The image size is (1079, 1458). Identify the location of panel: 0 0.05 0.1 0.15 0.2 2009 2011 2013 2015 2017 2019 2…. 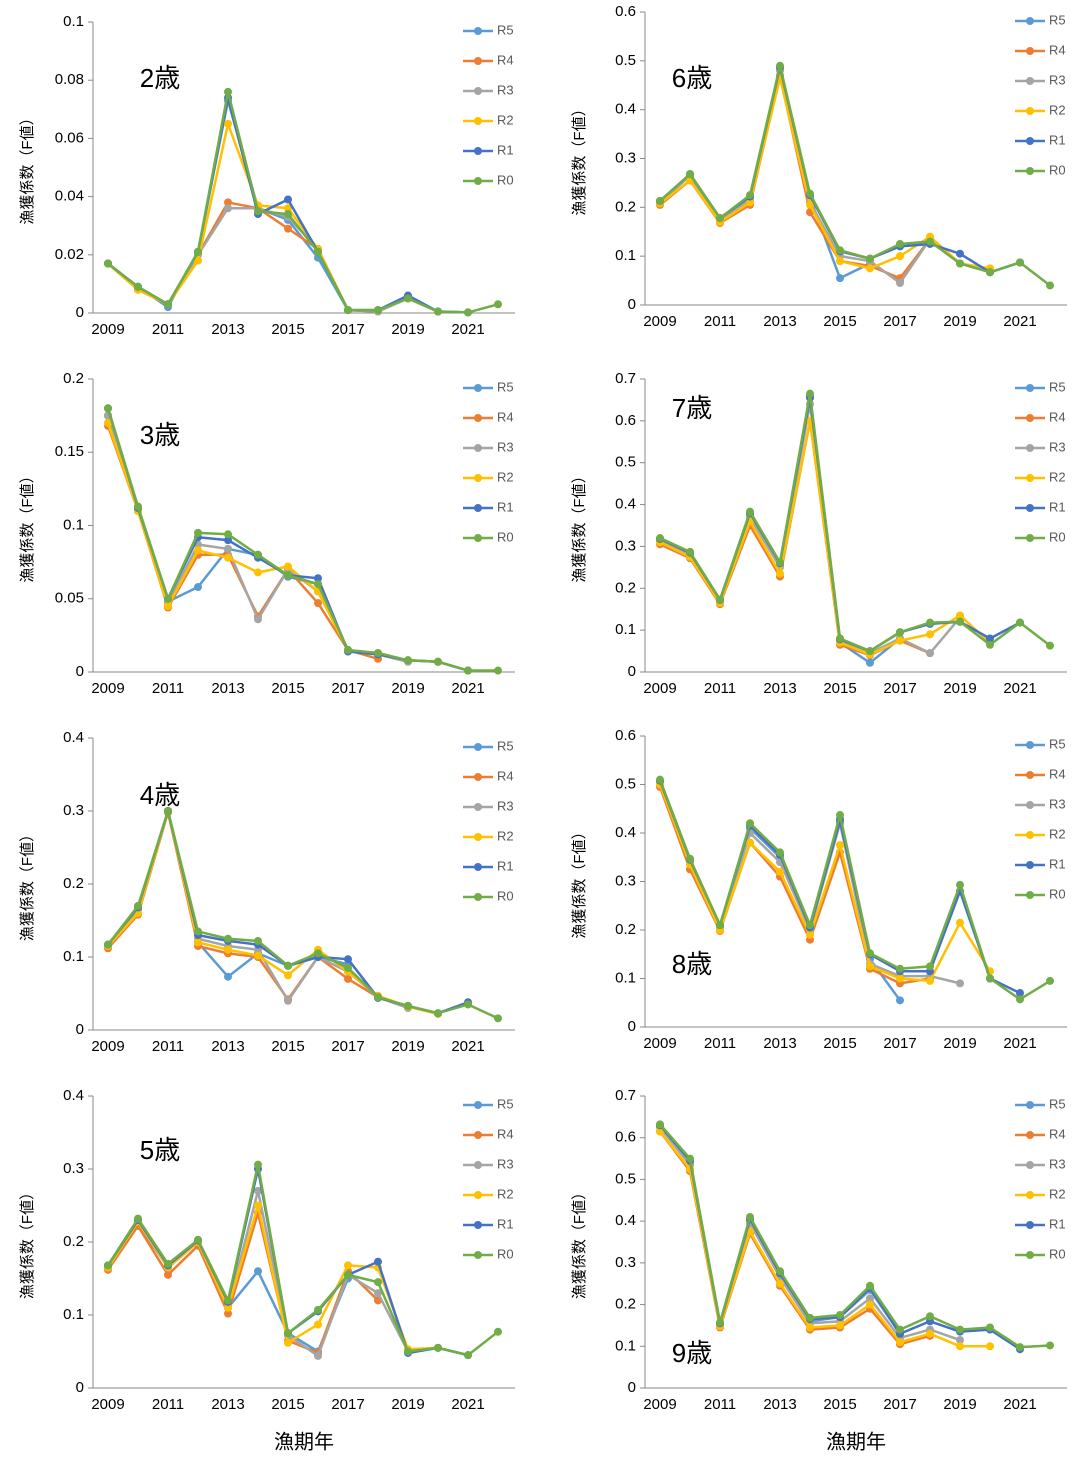
(267, 533).